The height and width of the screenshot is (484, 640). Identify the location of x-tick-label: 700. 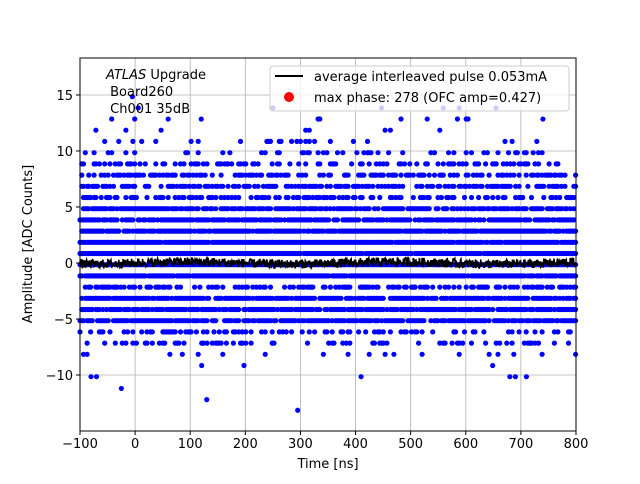
(520, 444).